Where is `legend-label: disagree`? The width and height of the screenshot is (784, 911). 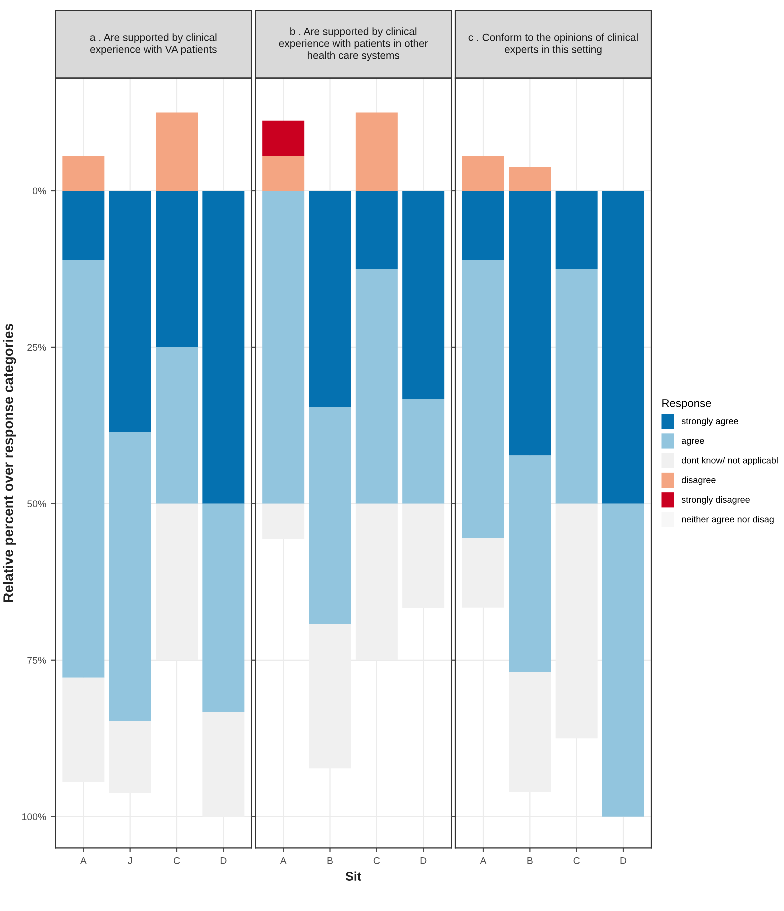 legend-label: disagree is located at coordinates (699, 481).